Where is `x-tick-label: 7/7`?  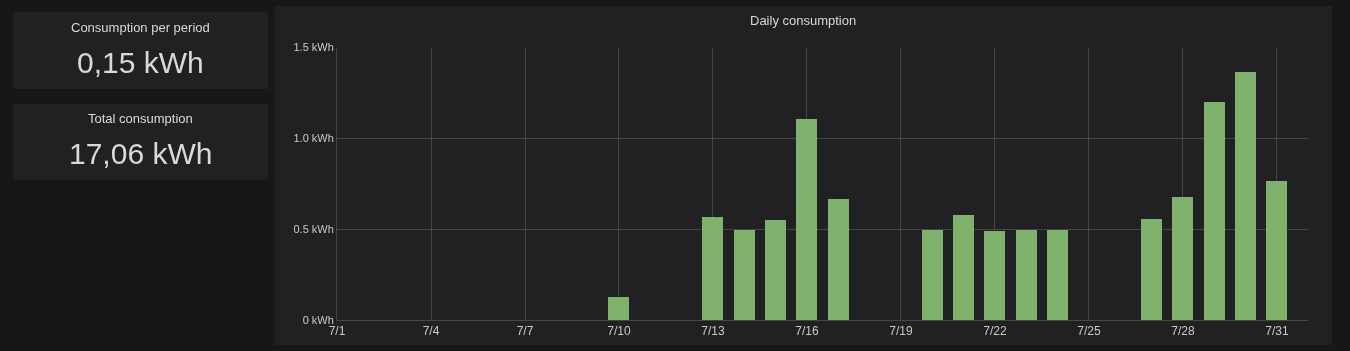
x-tick-label: 7/7 is located at coordinates (525, 331).